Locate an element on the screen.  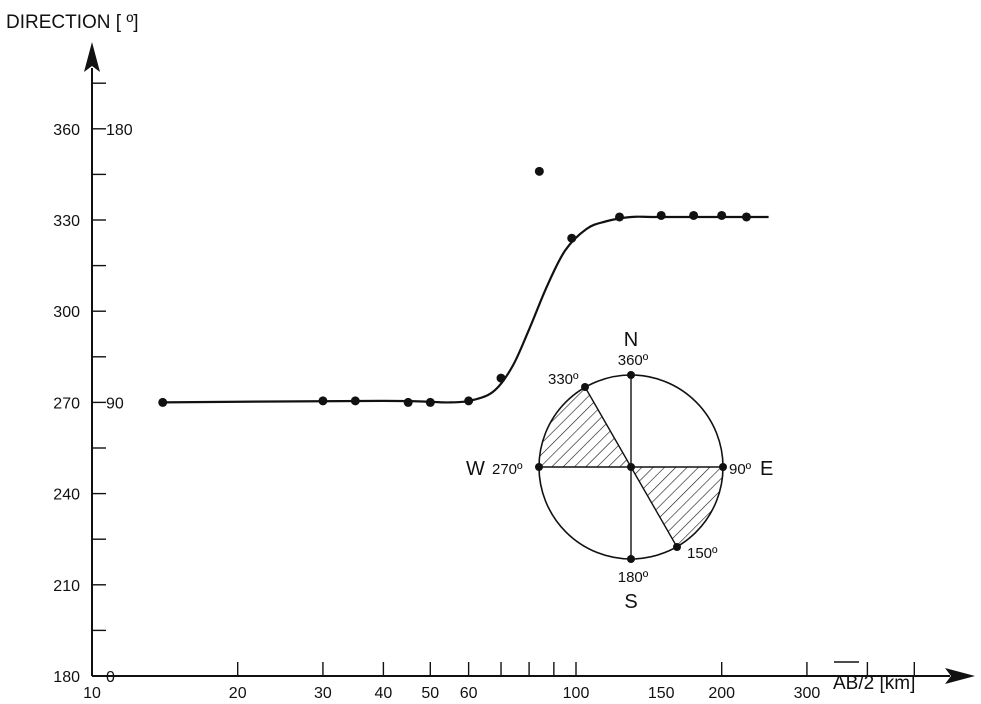
compass-label-360: 360º is located at coordinates (633, 360).